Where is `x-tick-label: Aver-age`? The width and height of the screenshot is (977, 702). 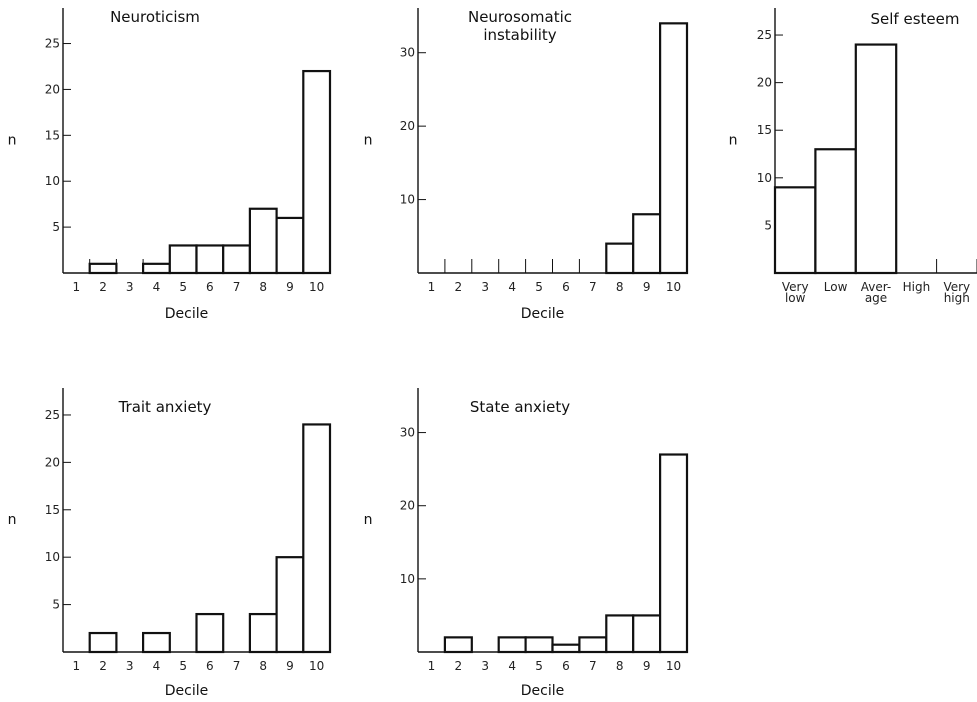 x-tick-label: Aver-age is located at coordinates (876, 292).